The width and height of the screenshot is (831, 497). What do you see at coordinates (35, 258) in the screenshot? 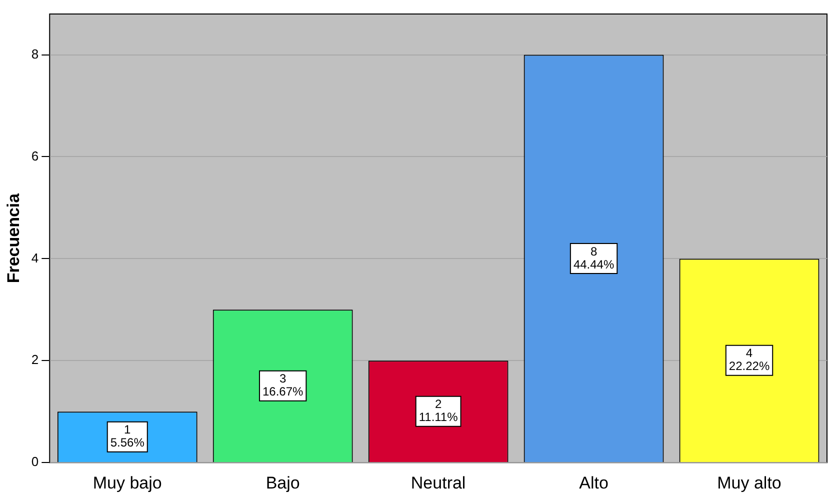
I see `y-tick-label: 4` at bounding box center [35, 258].